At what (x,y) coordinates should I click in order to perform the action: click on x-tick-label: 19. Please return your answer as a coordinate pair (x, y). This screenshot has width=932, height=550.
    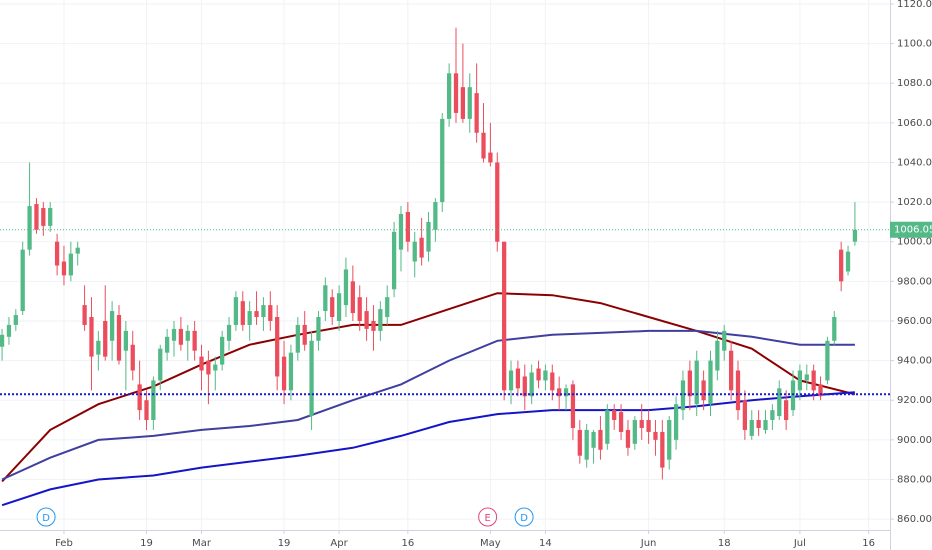
    Looking at the image, I should click on (146, 543).